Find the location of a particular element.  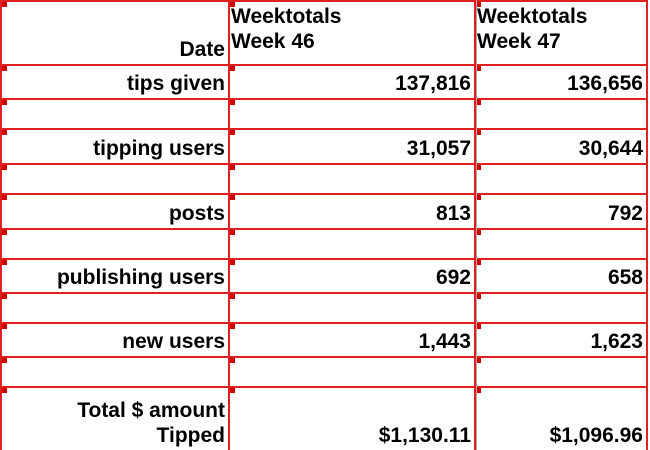

cell: 1,443 is located at coordinates (351, 339).